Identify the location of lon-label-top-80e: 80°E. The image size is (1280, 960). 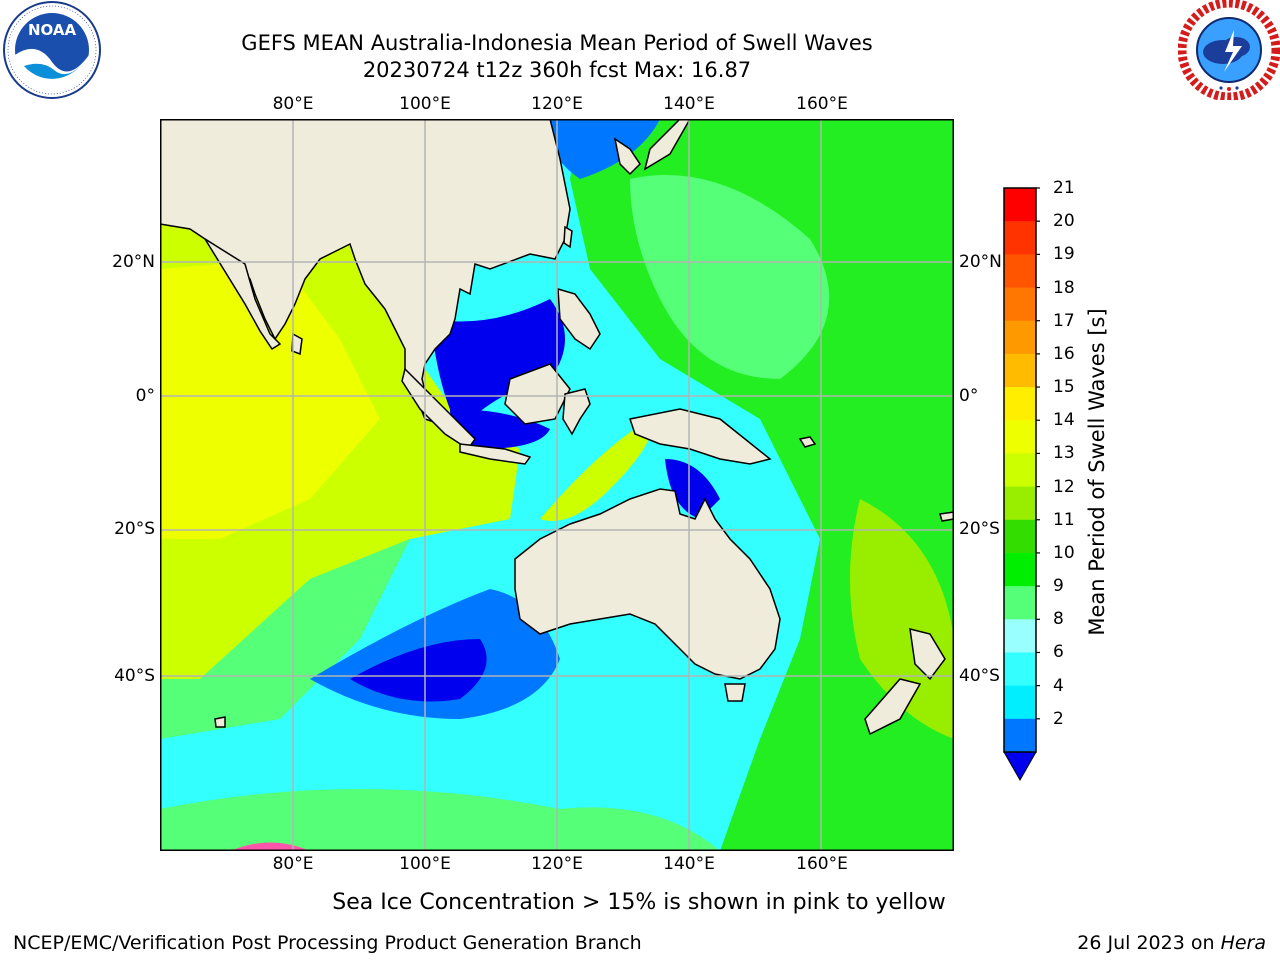
(293, 104).